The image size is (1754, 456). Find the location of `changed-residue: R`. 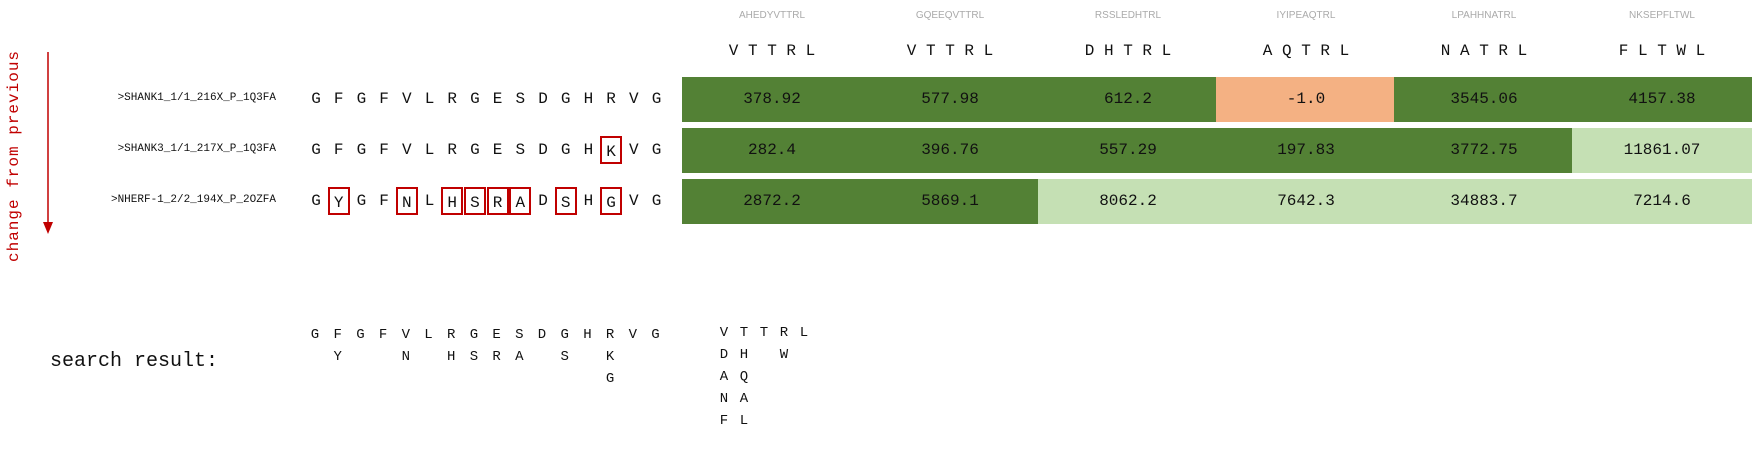

changed-residue: R is located at coordinates (497, 201).